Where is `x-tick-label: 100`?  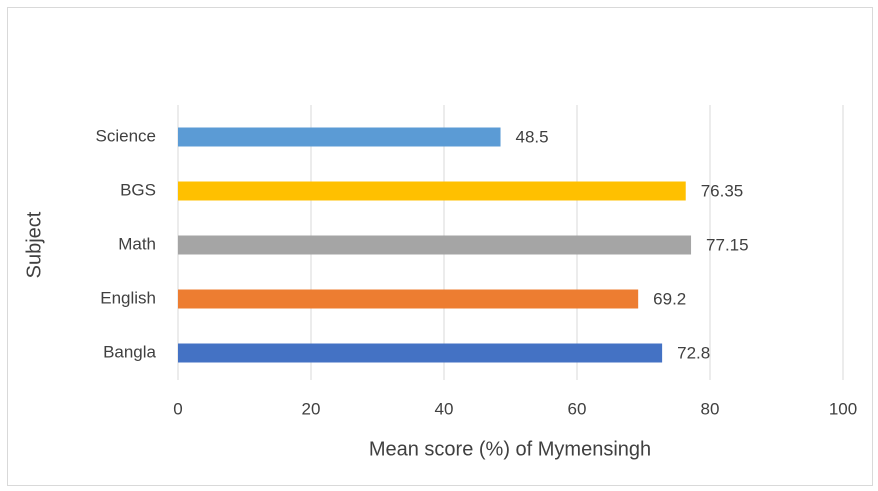 x-tick-label: 100 is located at coordinates (843, 408).